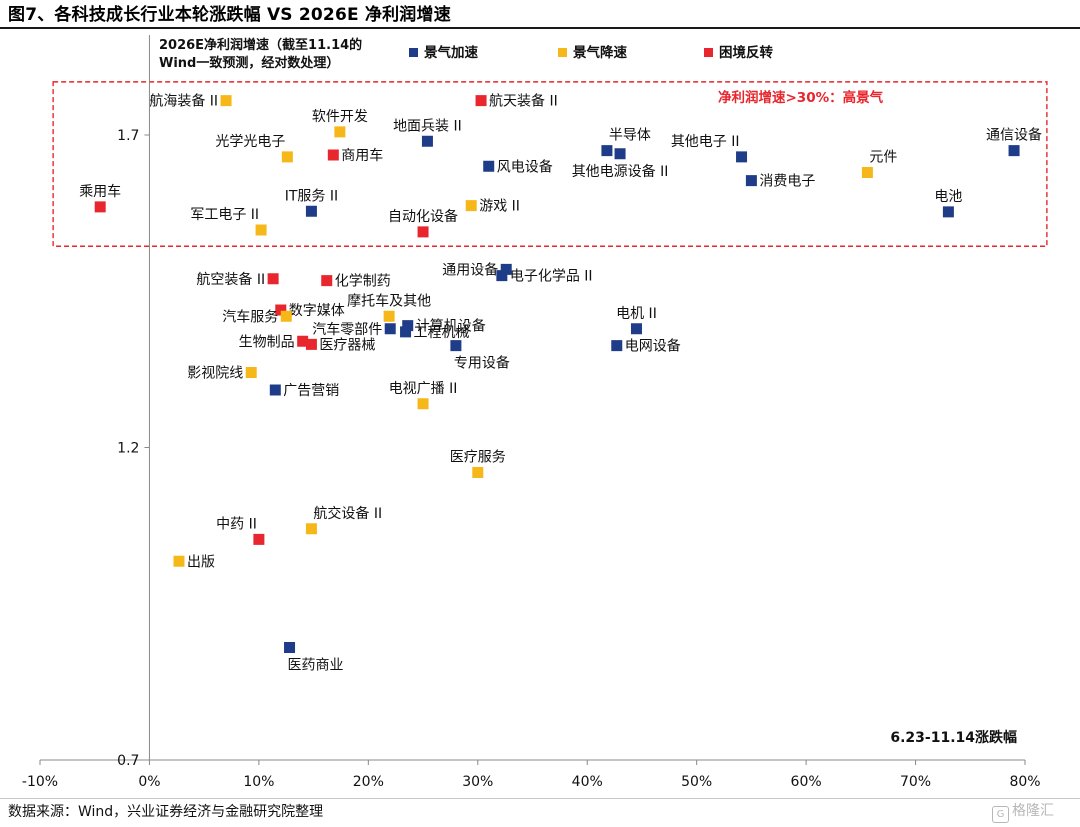 This screenshot has height=827, width=1080. What do you see at coordinates (482, 363) in the screenshot?
I see `data-label: 专用设备` at bounding box center [482, 363].